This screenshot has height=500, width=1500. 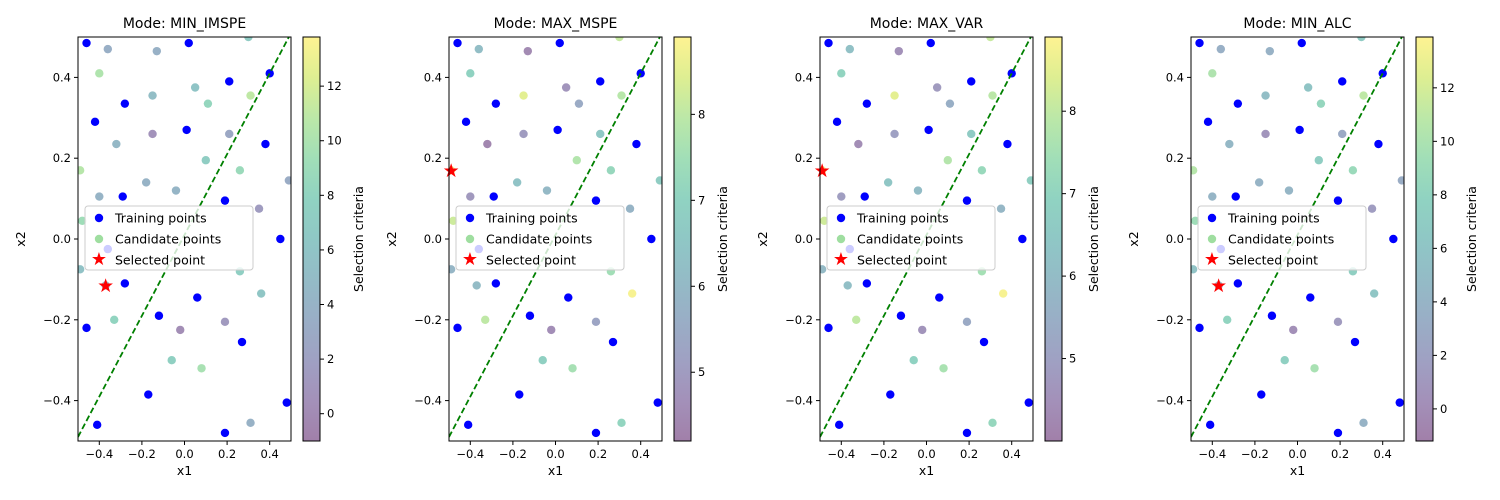 I want to click on legend-selected-marker: ★, so click(x=99, y=259).